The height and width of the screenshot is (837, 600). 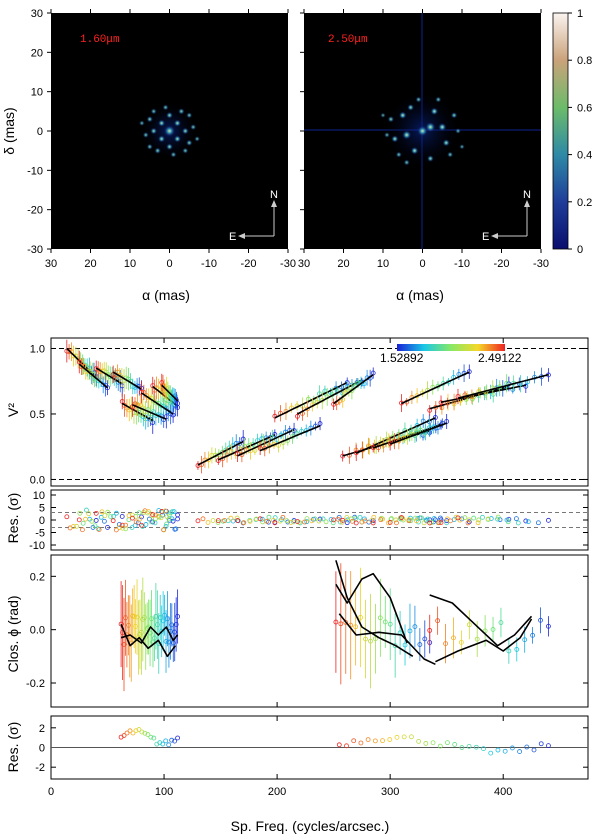 I want to click on ytick-label: 0.5, so click(x=37, y=415).